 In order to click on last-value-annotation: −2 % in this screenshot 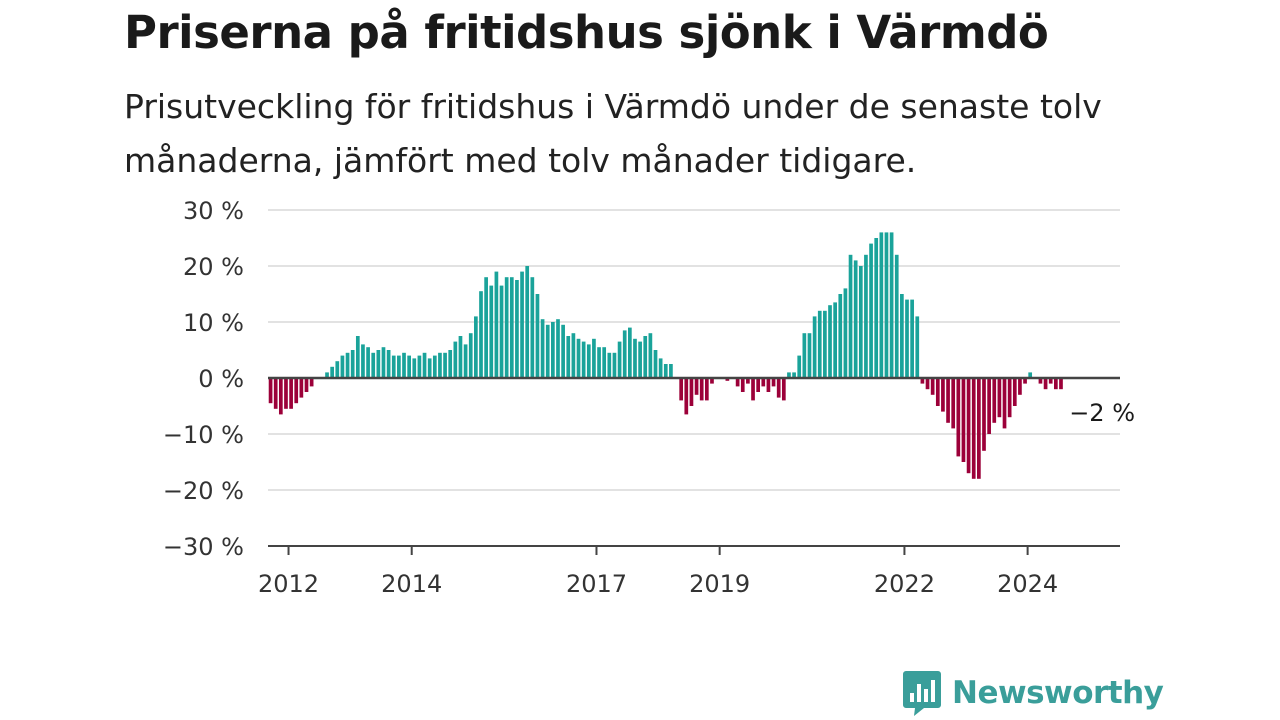, I will do `click(1102, 413)`.